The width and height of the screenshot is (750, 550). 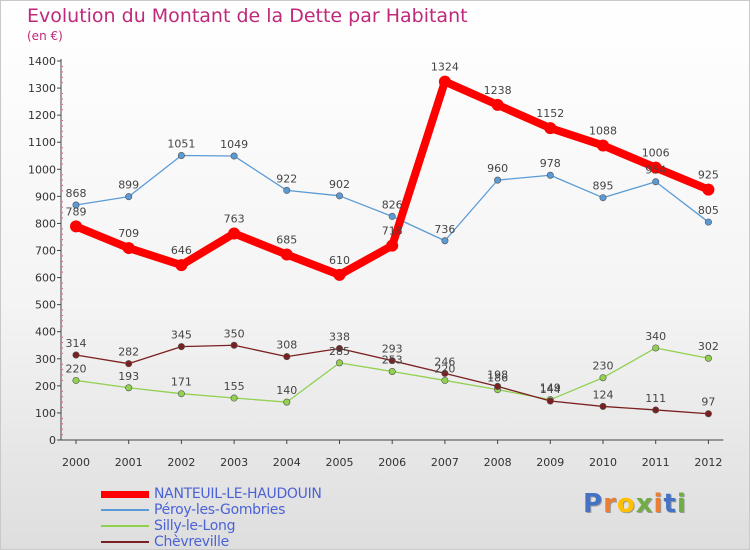 What do you see at coordinates (211, 510) in the screenshot?
I see `legend-item: Péroy-les-Gombries` at bounding box center [211, 510].